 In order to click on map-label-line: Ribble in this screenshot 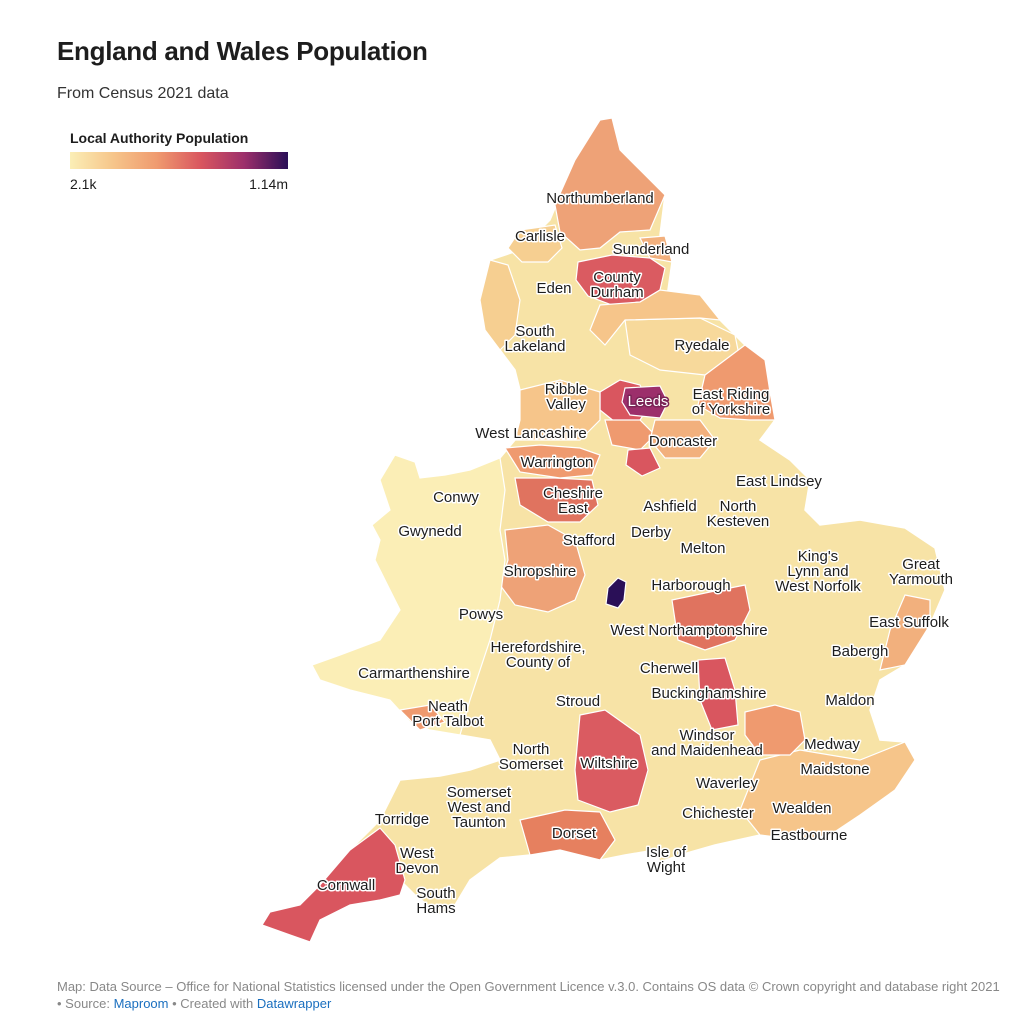, I will do `click(566, 389)`.